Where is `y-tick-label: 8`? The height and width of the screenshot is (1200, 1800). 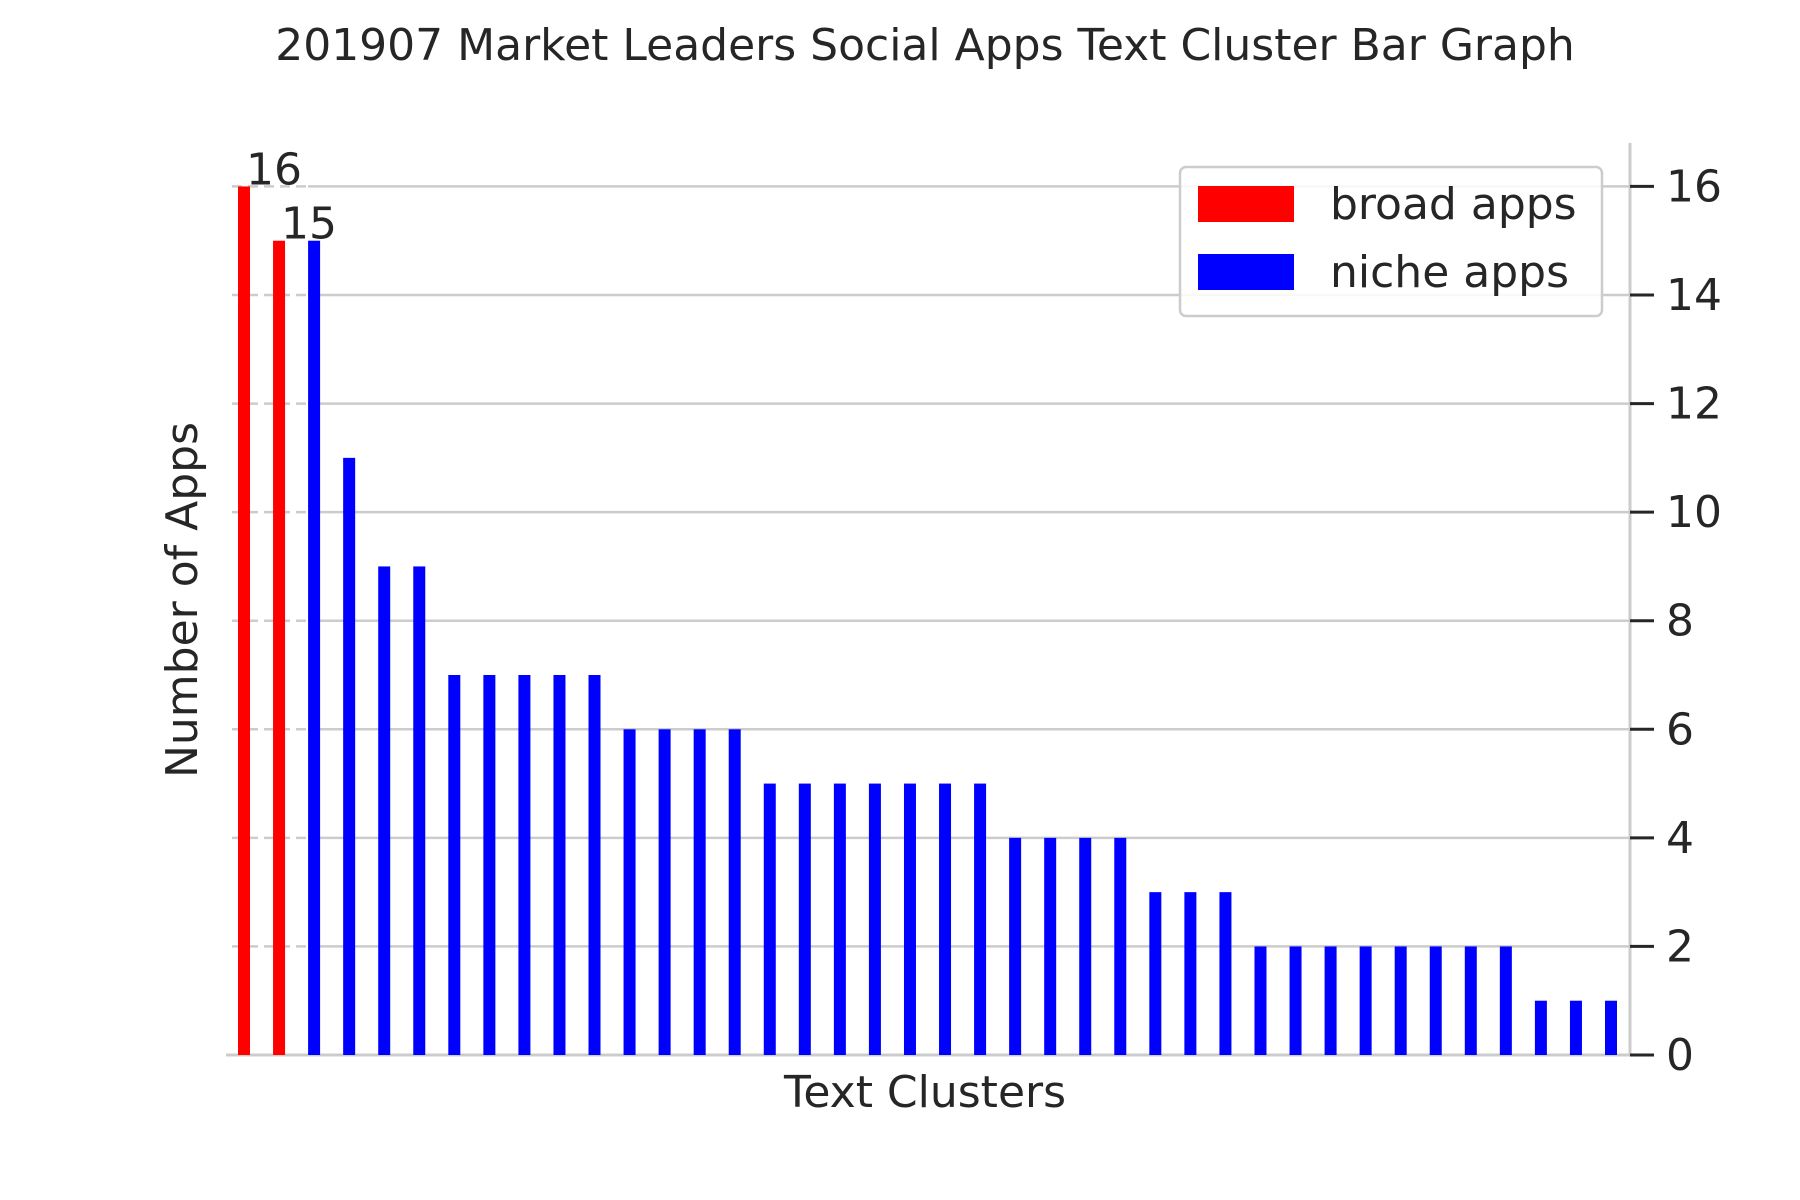
y-tick-label: 8 is located at coordinates (1680, 621).